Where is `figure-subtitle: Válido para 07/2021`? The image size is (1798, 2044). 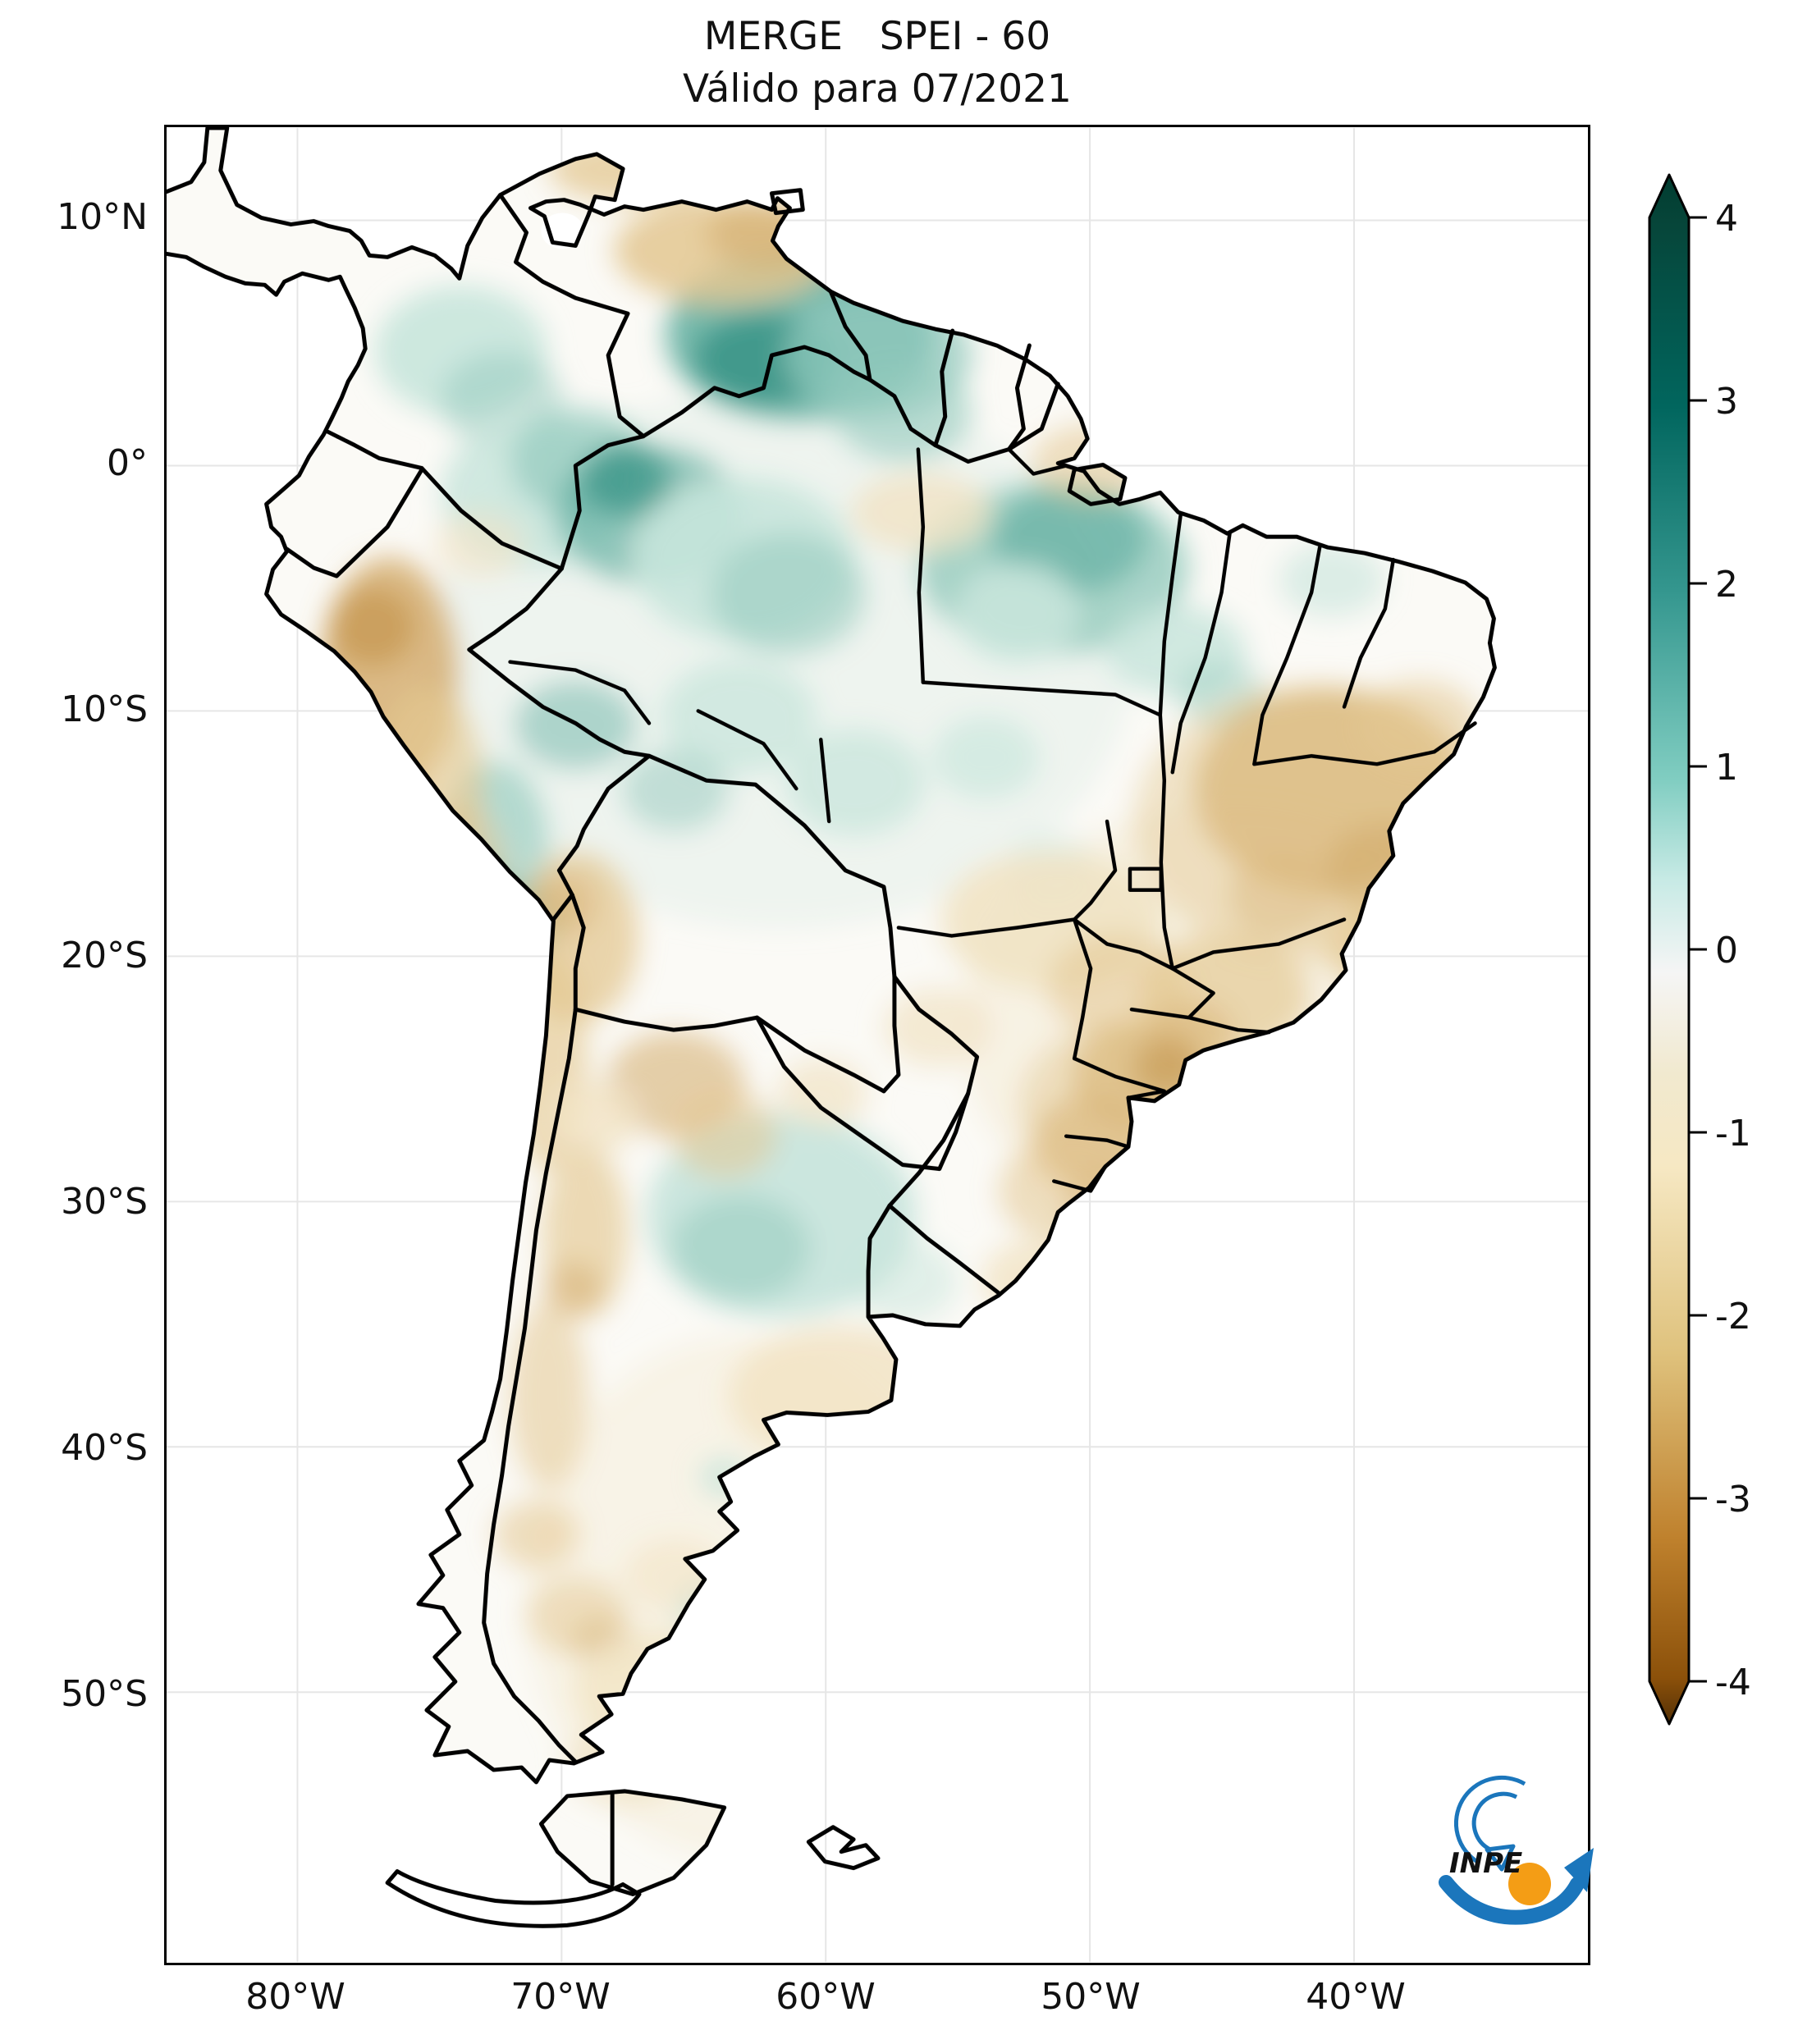
figure-subtitle: Válido para 07/2021 is located at coordinates (877, 89).